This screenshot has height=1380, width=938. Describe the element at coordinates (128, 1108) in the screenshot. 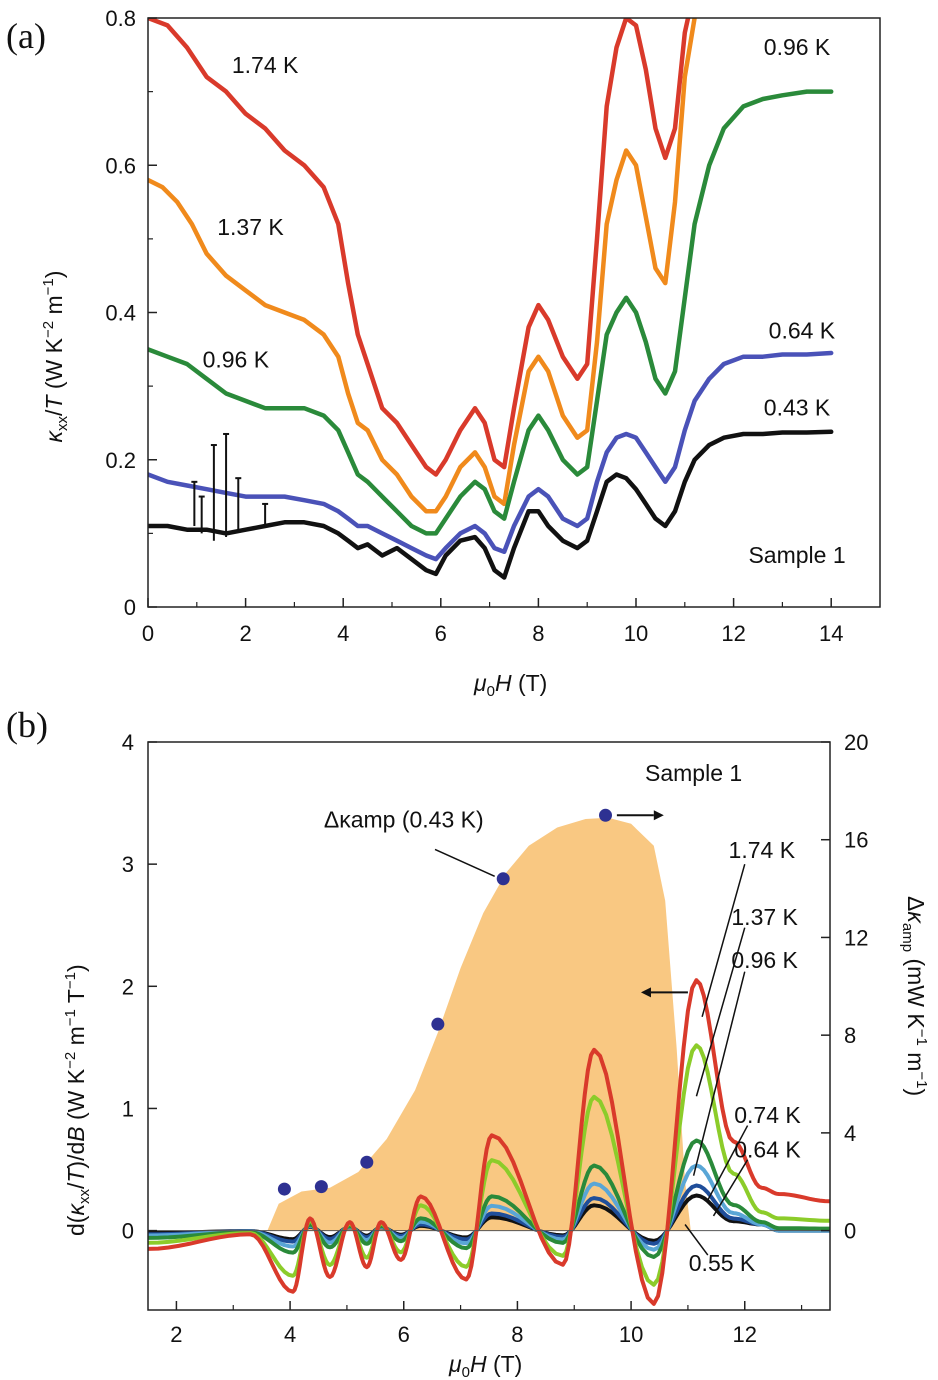

I see `panel-b-y-tick-label: 1` at that location.